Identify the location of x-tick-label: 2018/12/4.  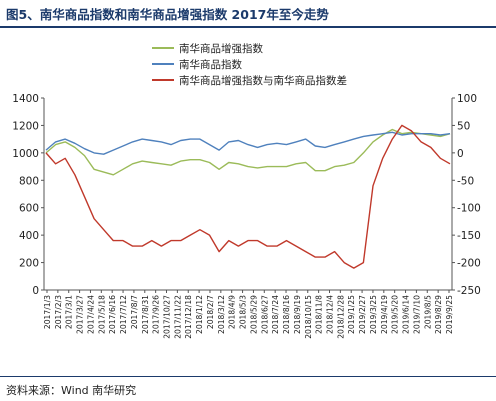
(329, 314).